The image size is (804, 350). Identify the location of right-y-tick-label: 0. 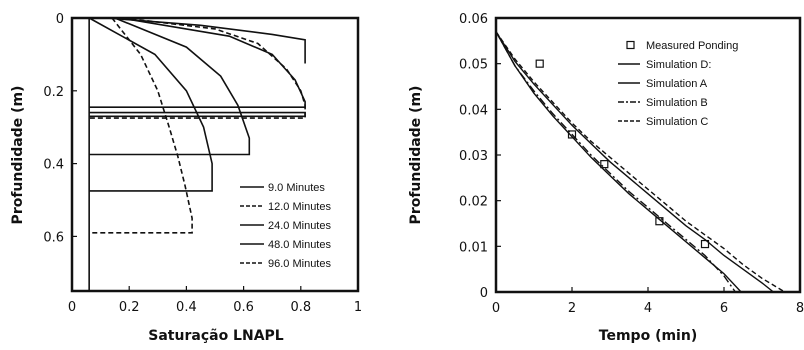
(484, 293).